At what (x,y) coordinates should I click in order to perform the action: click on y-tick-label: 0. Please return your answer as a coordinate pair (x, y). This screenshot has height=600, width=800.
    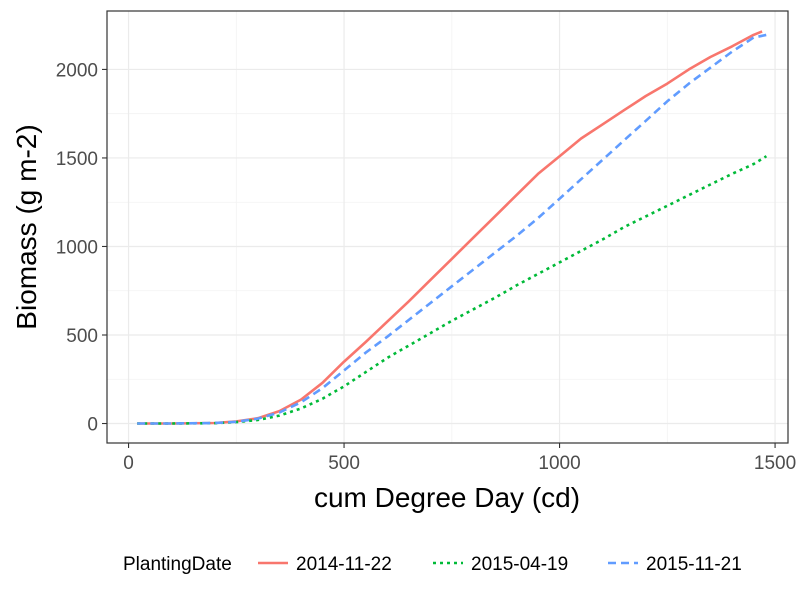
    Looking at the image, I should click on (92, 425).